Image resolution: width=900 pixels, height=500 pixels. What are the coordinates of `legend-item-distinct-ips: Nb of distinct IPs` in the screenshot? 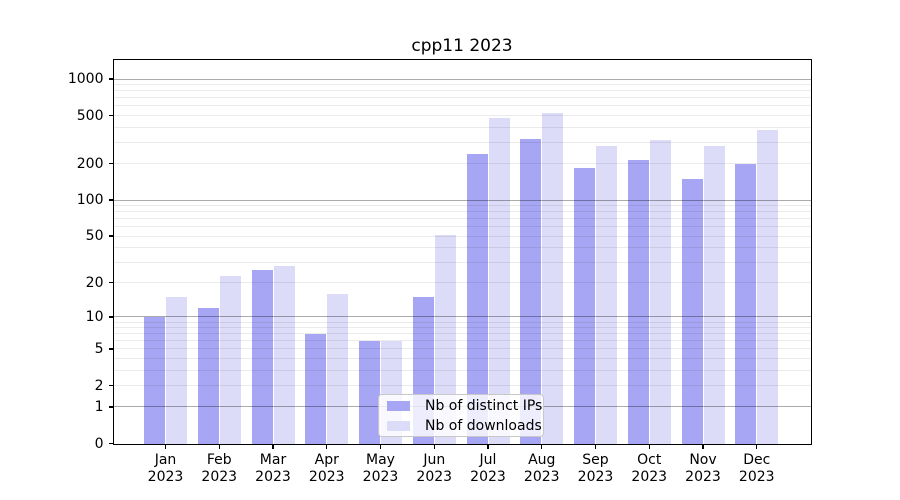 It's located at (461, 406).